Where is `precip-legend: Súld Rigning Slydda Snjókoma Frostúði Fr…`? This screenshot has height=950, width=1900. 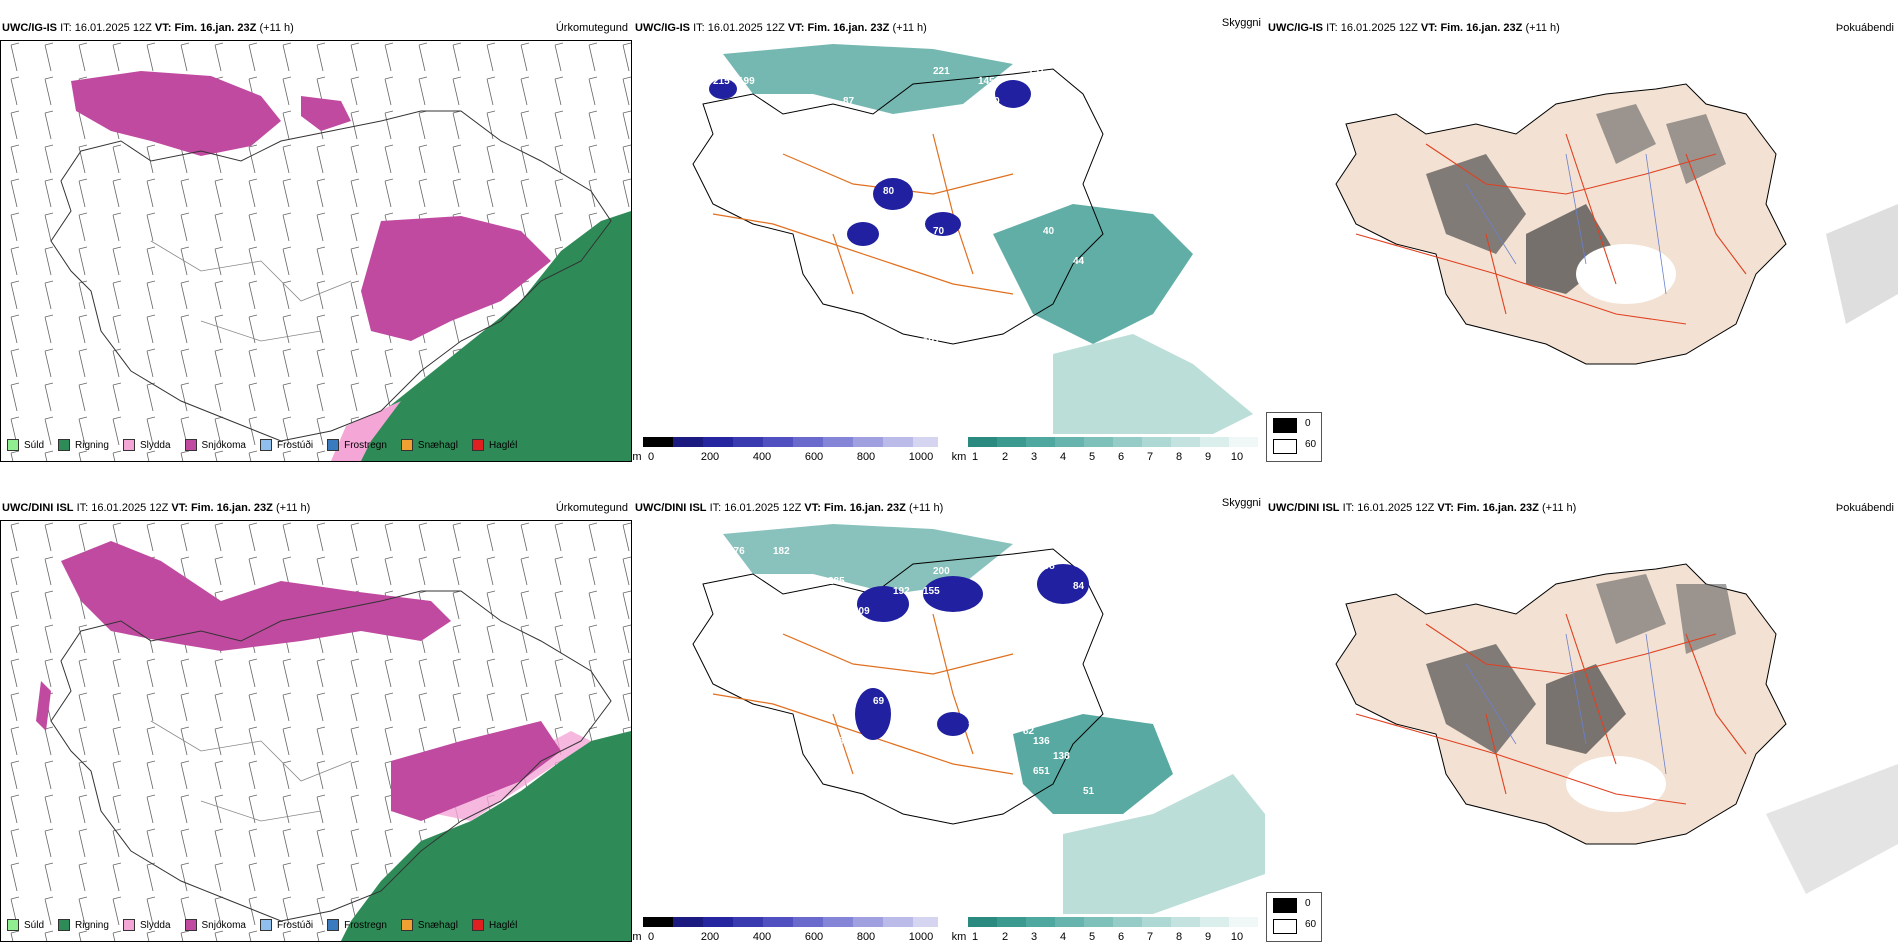
precip-legend: Súld Rigning Slydda Snjókoma Frostúði Fr… is located at coordinates (262, 925).